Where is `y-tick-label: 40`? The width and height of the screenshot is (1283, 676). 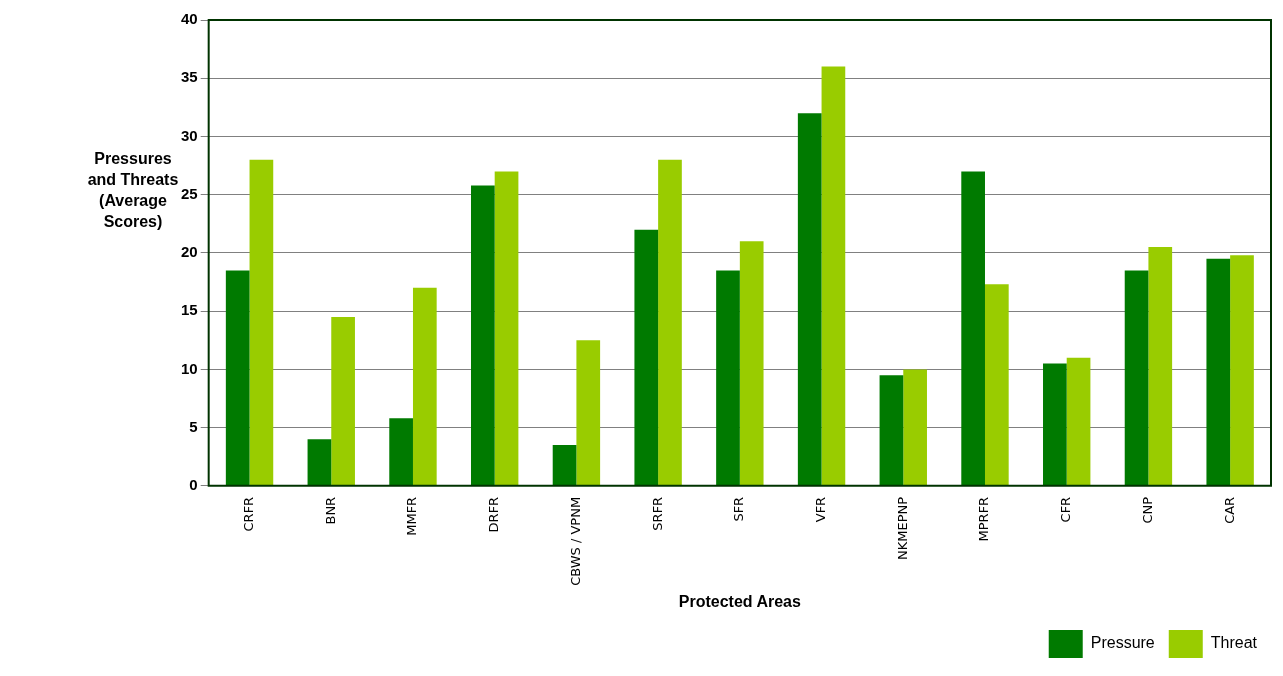 y-tick-label: 40 is located at coordinates (189, 19).